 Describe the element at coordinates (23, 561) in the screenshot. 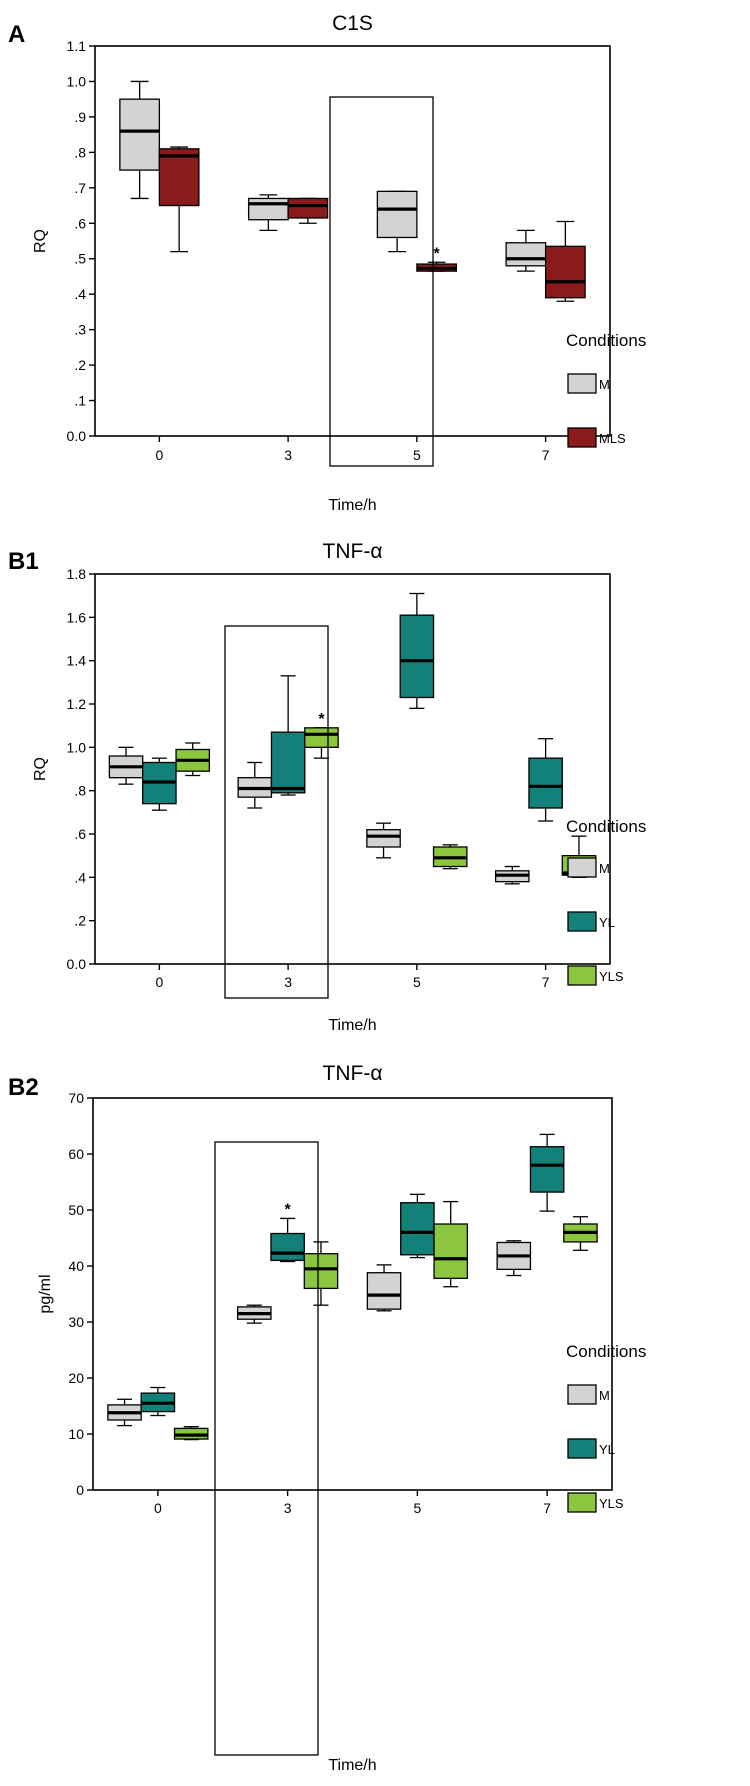

I see `panel-label: B1` at that location.